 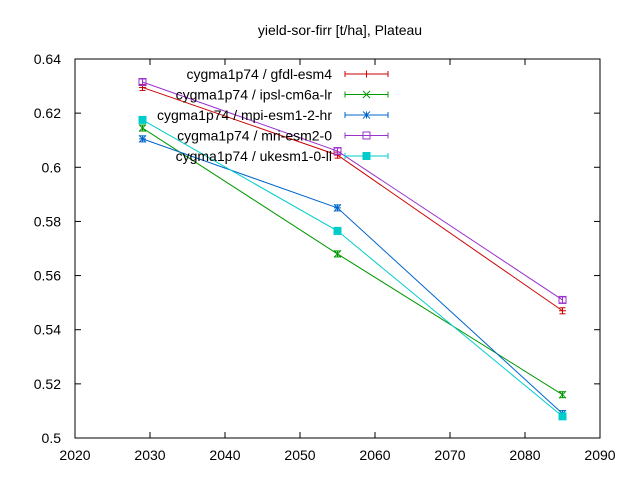 I want to click on x-tick-label: 2090, so click(x=599, y=455).